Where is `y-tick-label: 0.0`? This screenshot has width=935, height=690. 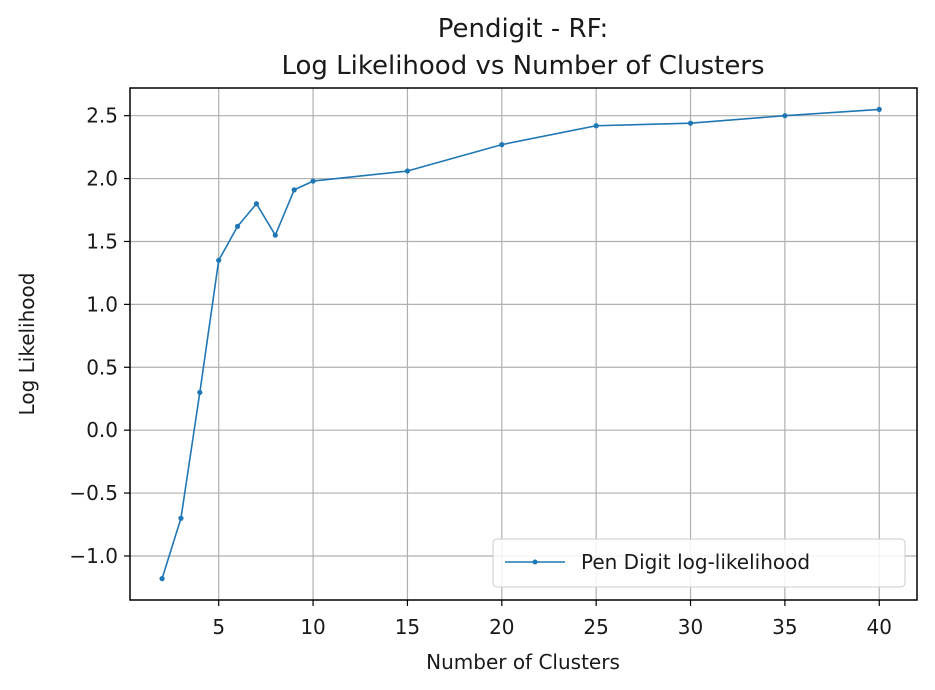 y-tick-label: 0.0 is located at coordinates (102, 430).